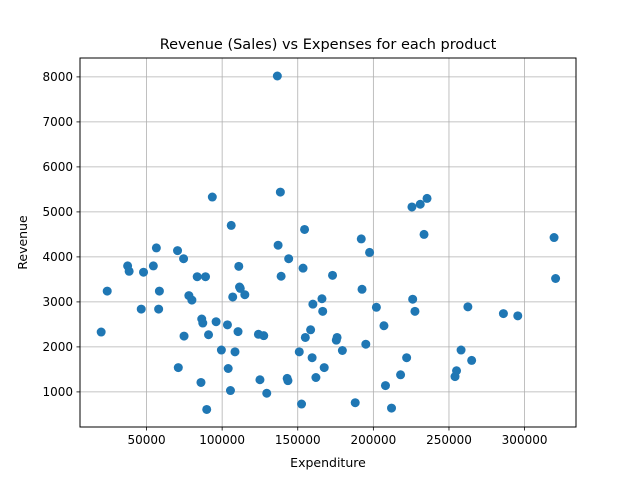  Describe the element at coordinates (449, 440) in the screenshot. I see `x-tick-label: 250000` at that location.